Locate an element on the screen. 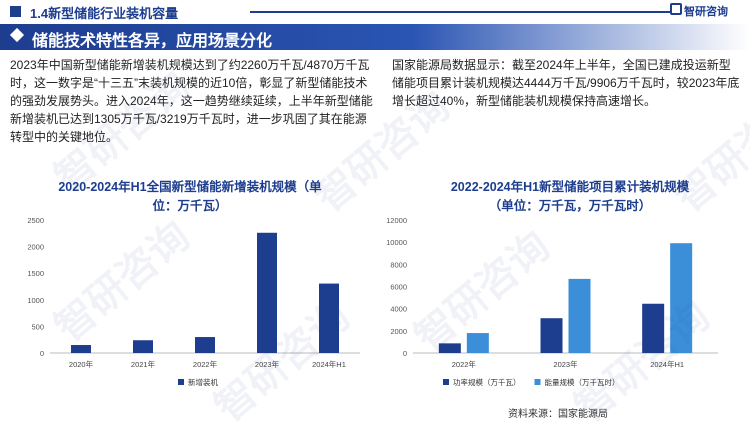 The width and height of the screenshot is (750, 433). chart1-x-tick-label: 2021年 is located at coordinates (143, 364).